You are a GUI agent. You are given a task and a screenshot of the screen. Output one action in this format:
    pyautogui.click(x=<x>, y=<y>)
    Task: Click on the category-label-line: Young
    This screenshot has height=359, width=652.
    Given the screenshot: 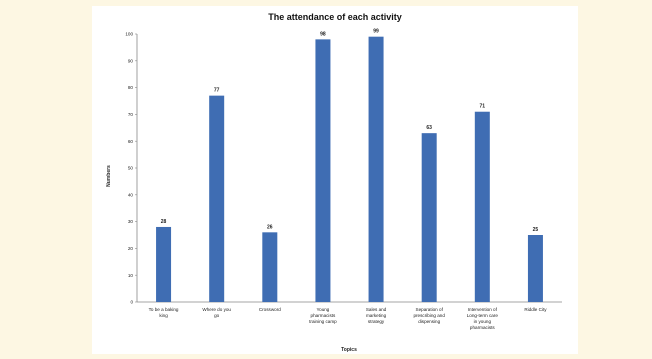 What is the action you would take?
    pyautogui.click(x=323, y=309)
    